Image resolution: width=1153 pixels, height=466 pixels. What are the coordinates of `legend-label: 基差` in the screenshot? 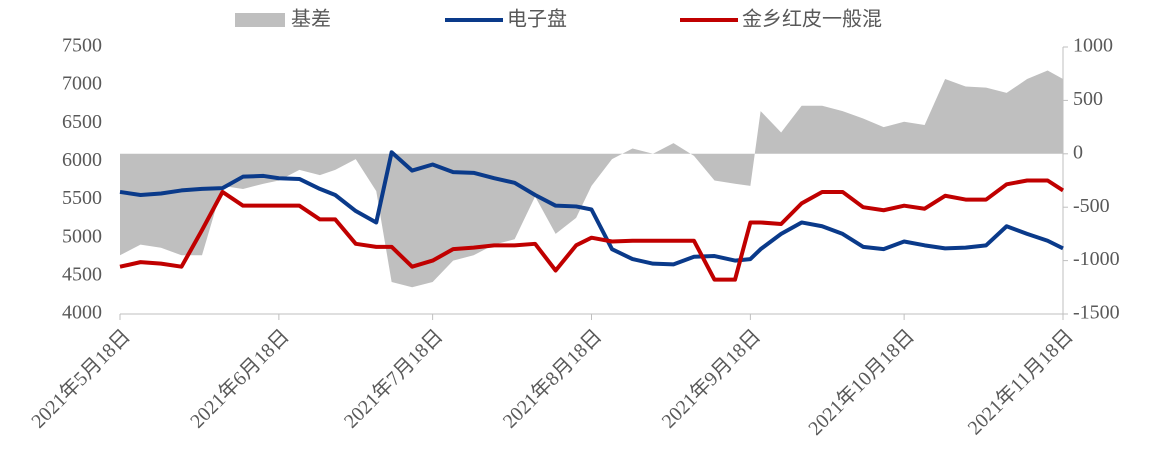 It's located at (311, 19).